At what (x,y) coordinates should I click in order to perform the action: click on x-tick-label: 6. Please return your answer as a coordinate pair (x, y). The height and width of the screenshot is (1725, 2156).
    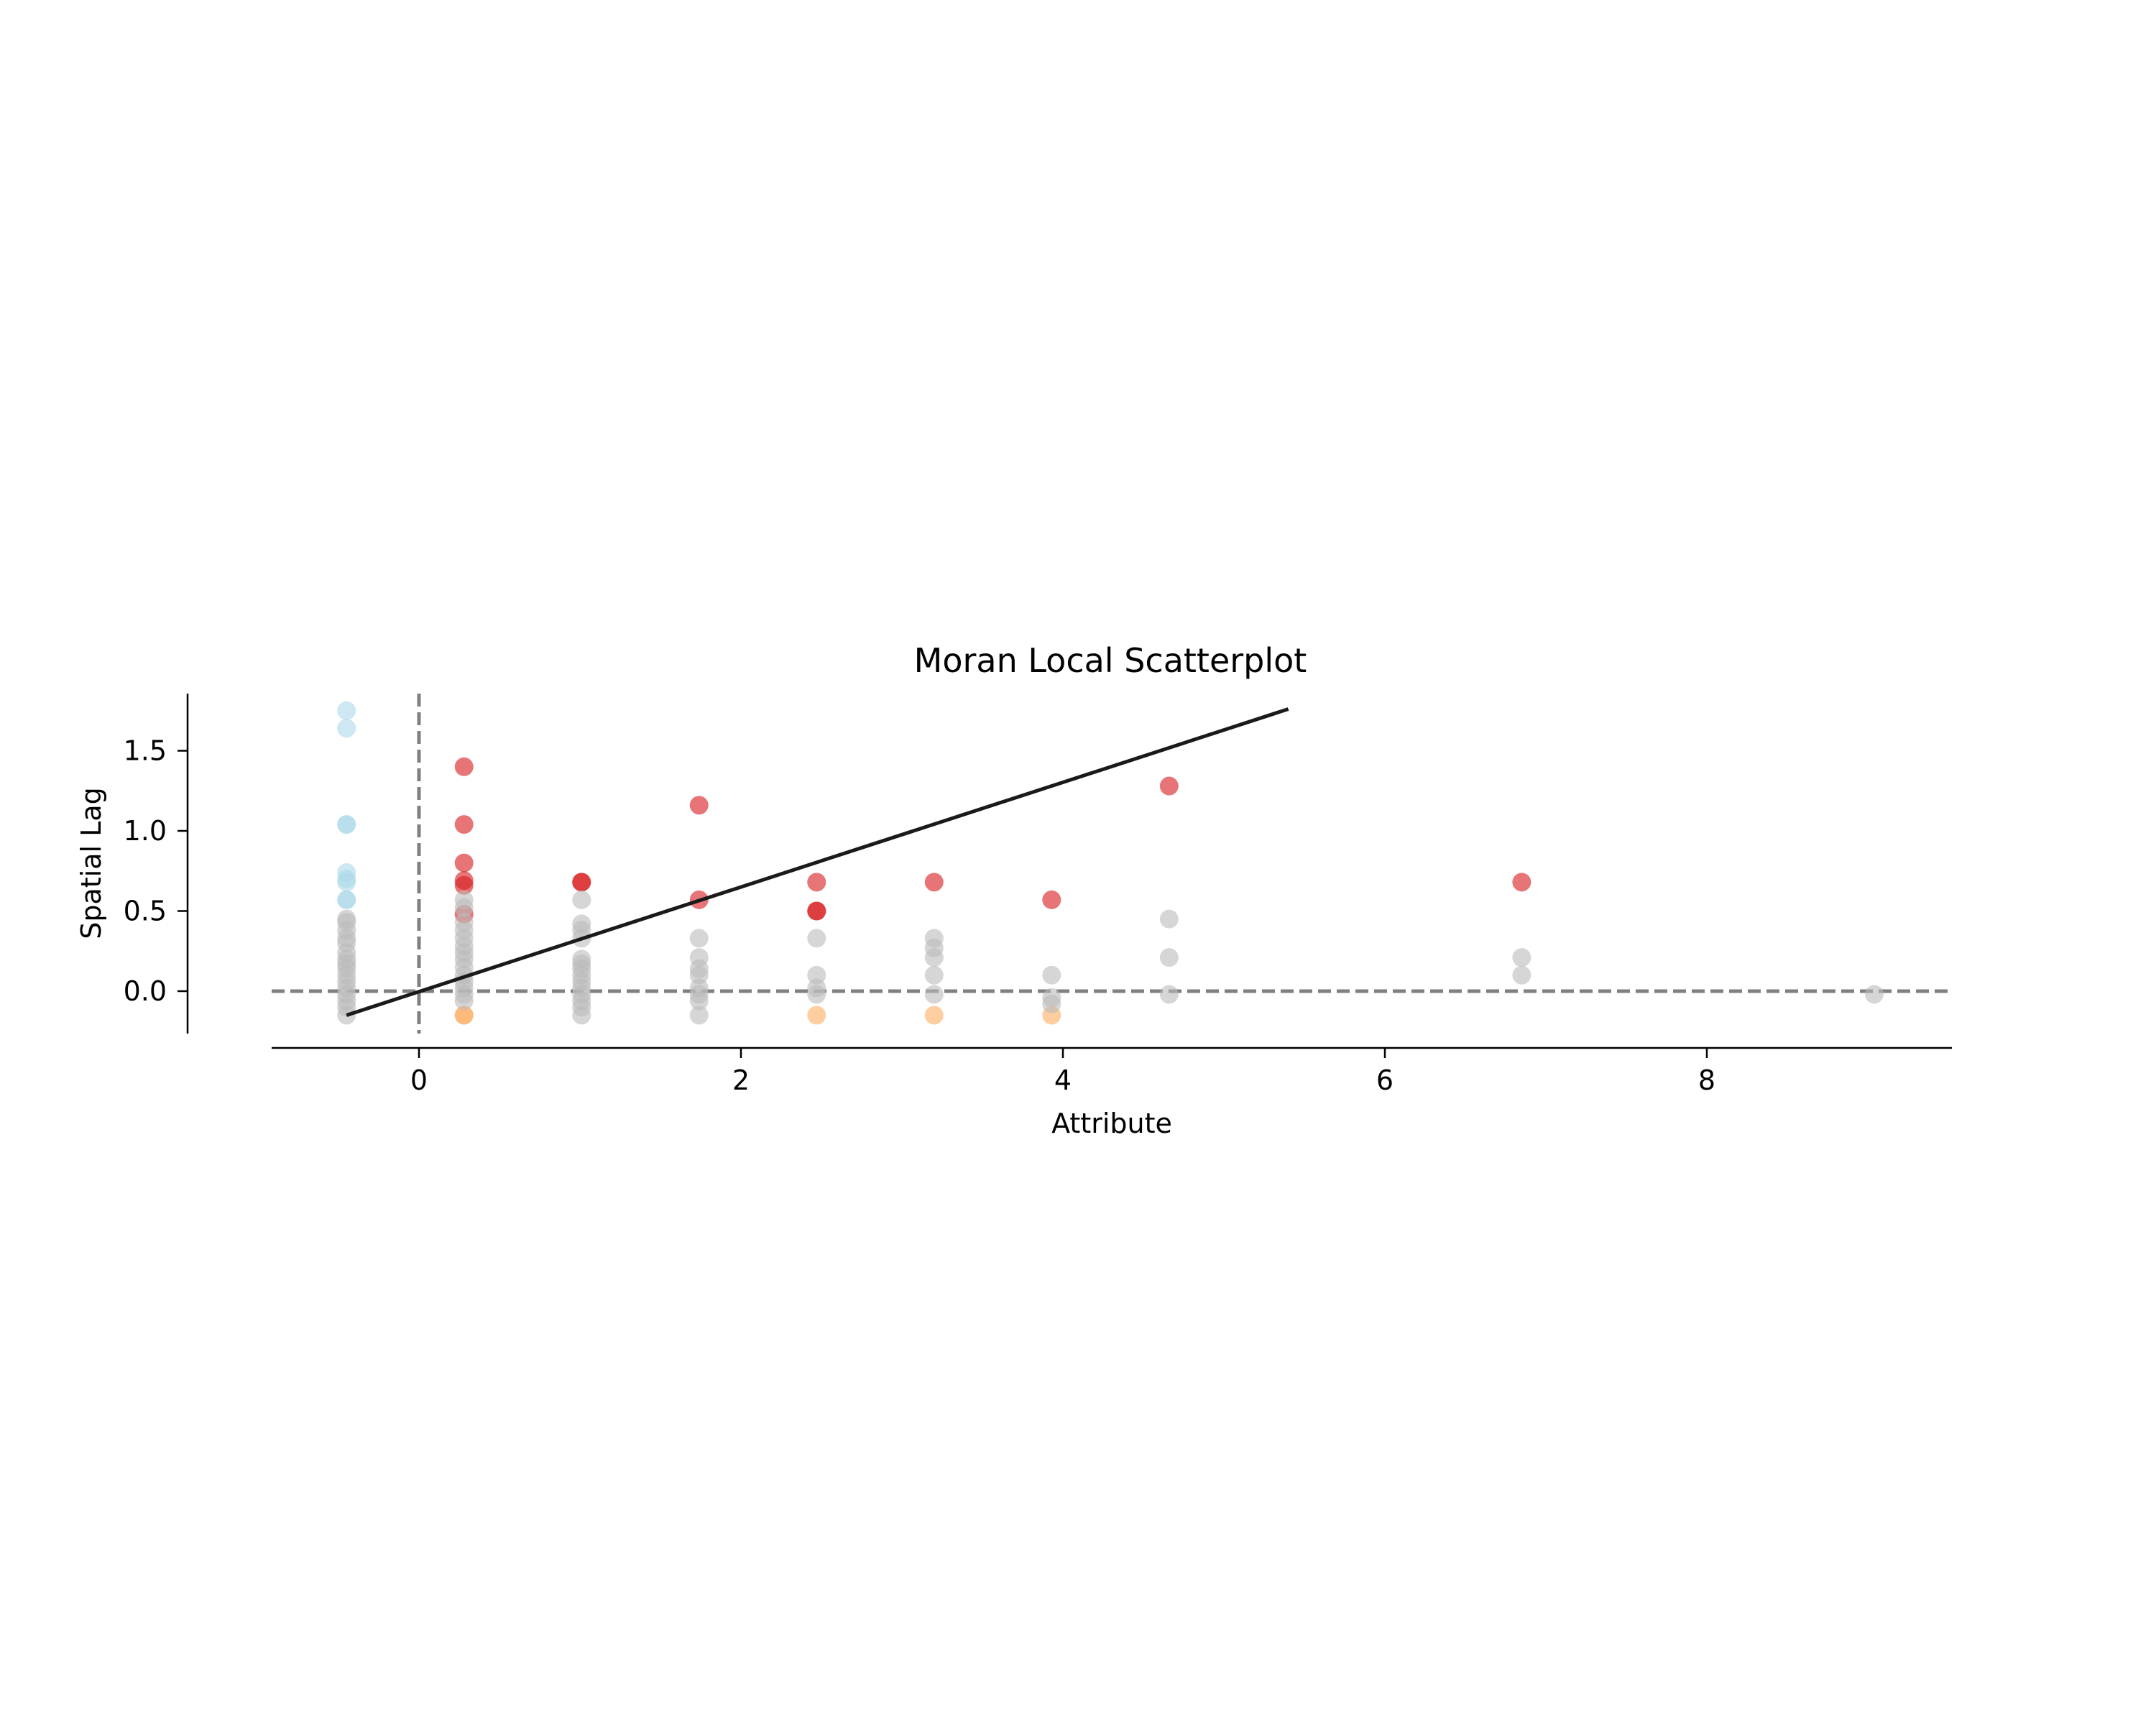
    Looking at the image, I should click on (1384, 1080).